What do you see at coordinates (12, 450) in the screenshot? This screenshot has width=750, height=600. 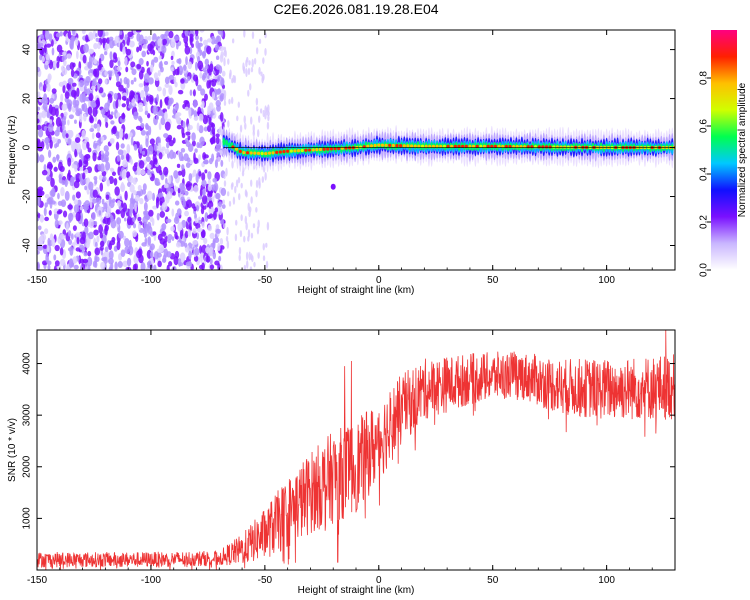 I see `snr-y-label: SNR (10 * v/v)` at bounding box center [12, 450].